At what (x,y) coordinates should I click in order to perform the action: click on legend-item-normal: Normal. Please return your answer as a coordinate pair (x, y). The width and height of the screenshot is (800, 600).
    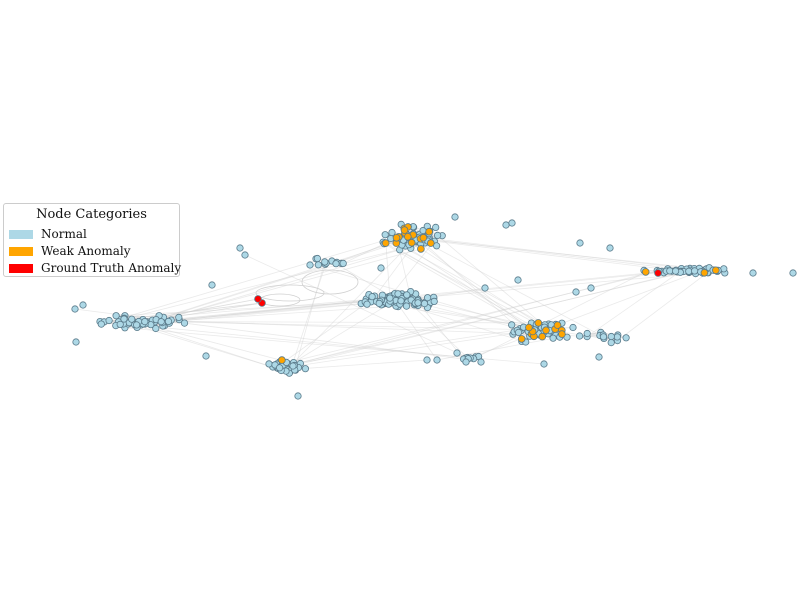
    Looking at the image, I should click on (48, 234).